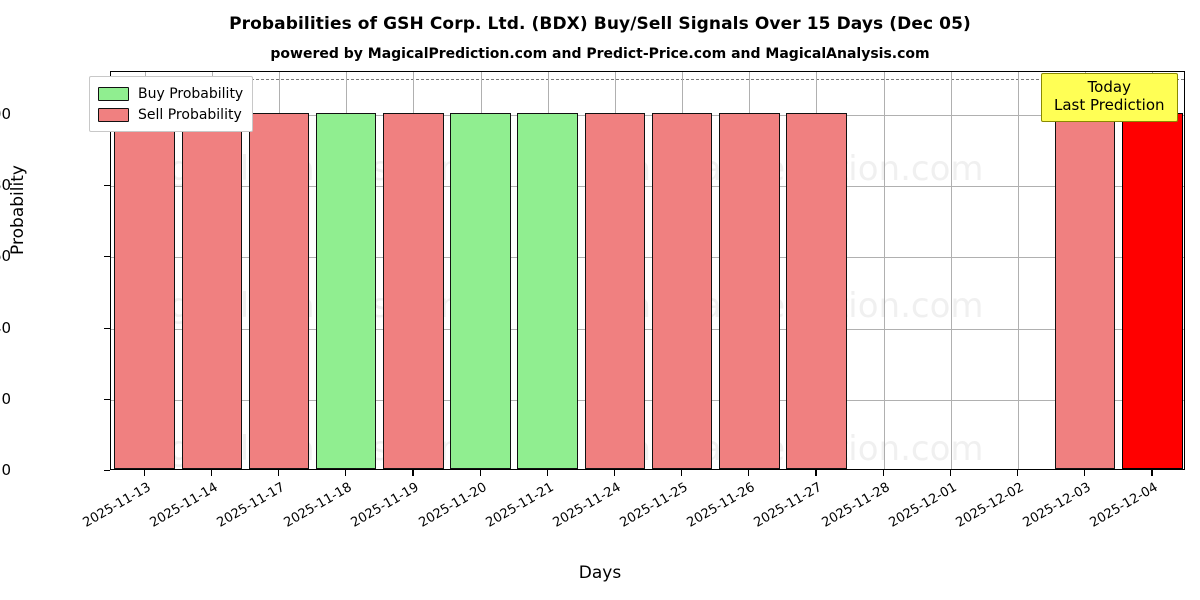 The image size is (1200, 600). Describe the element at coordinates (279, 290) in the screenshot. I see `bar-2025-11-17-sell` at that location.